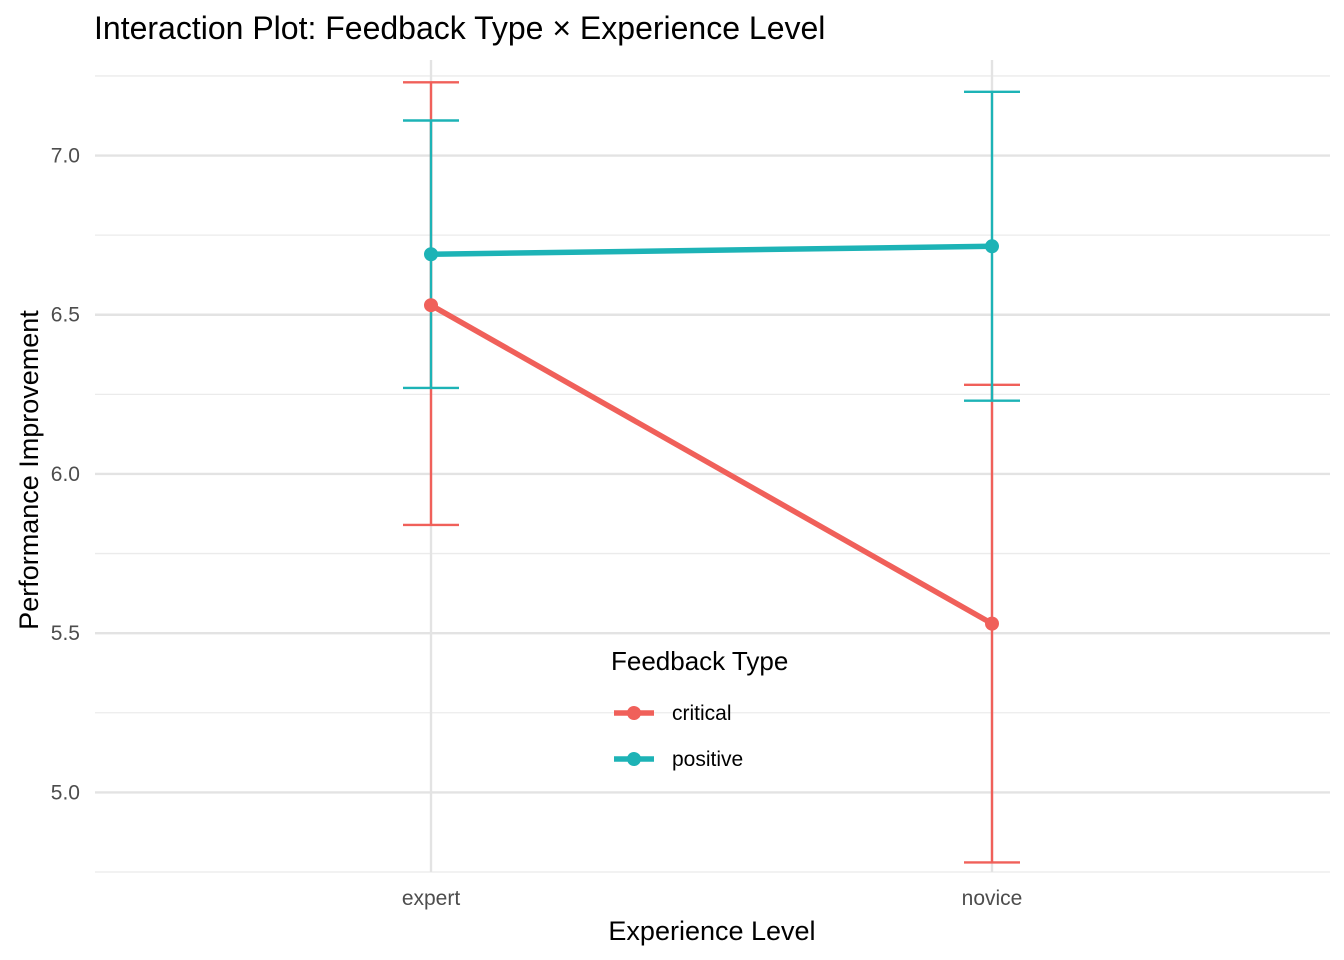 The width and height of the screenshot is (1344, 960). Describe the element at coordinates (699, 661) in the screenshot. I see `legend-title: Feedback Type` at that location.